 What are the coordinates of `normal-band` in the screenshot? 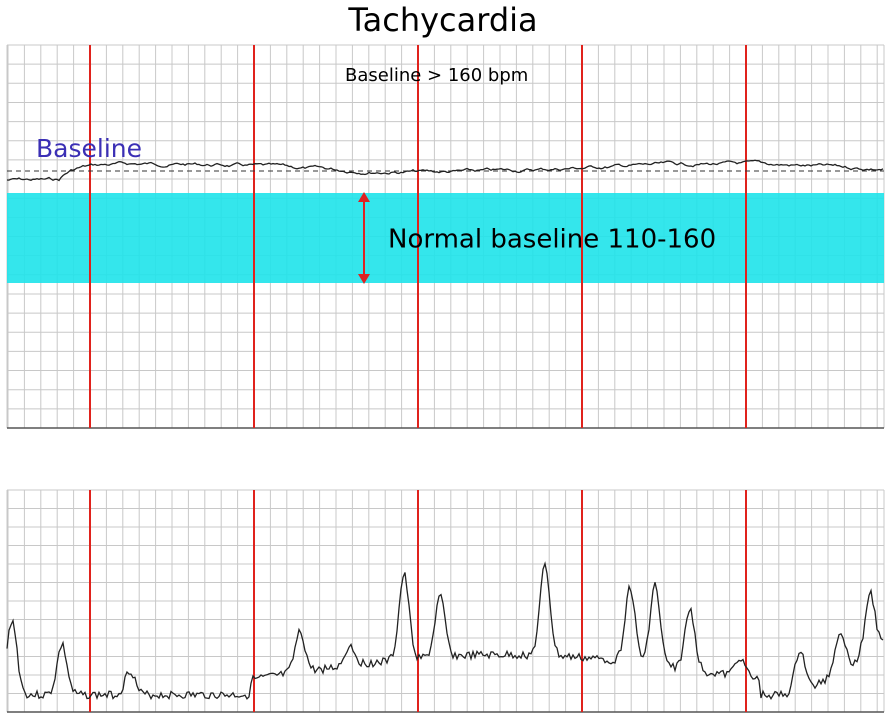 It's located at (445, 238).